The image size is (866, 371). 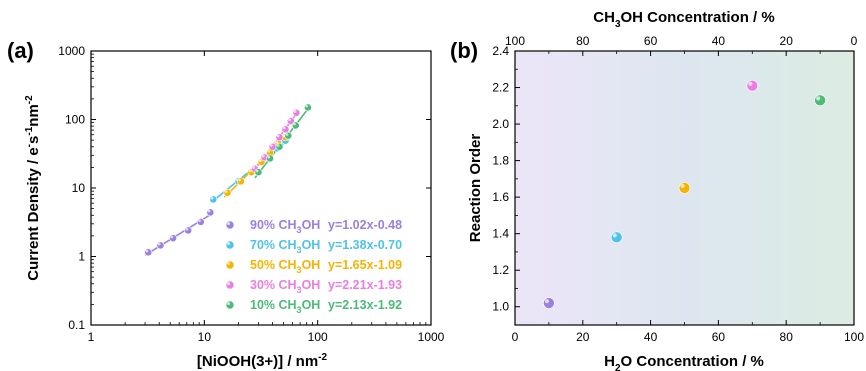 What do you see at coordinates (616, 237) in the screenshot?
I see `panel-b-point-1-body` at bounding box center [616, 237].